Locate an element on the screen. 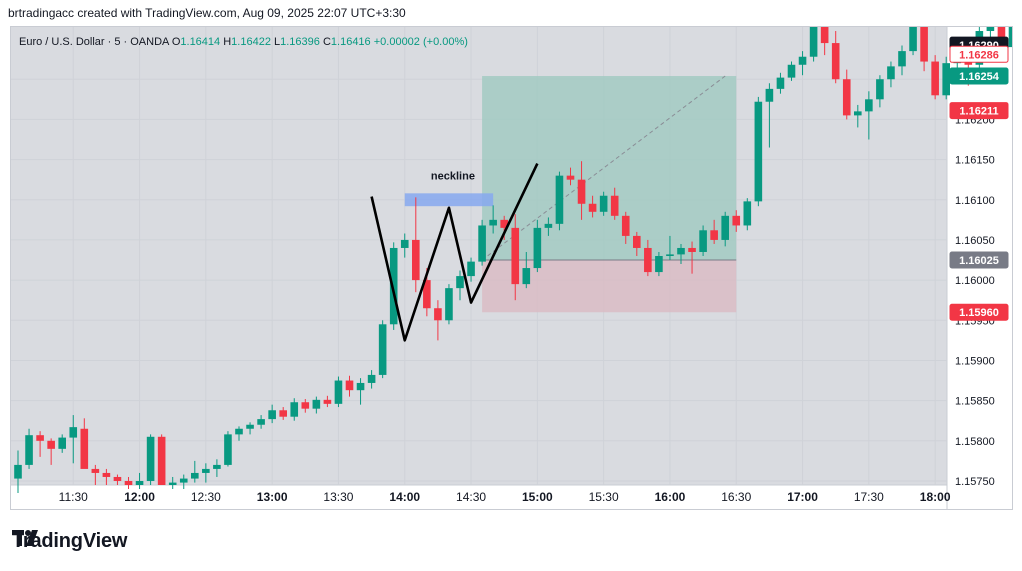  time-axis is located at coordinates (479, 497).